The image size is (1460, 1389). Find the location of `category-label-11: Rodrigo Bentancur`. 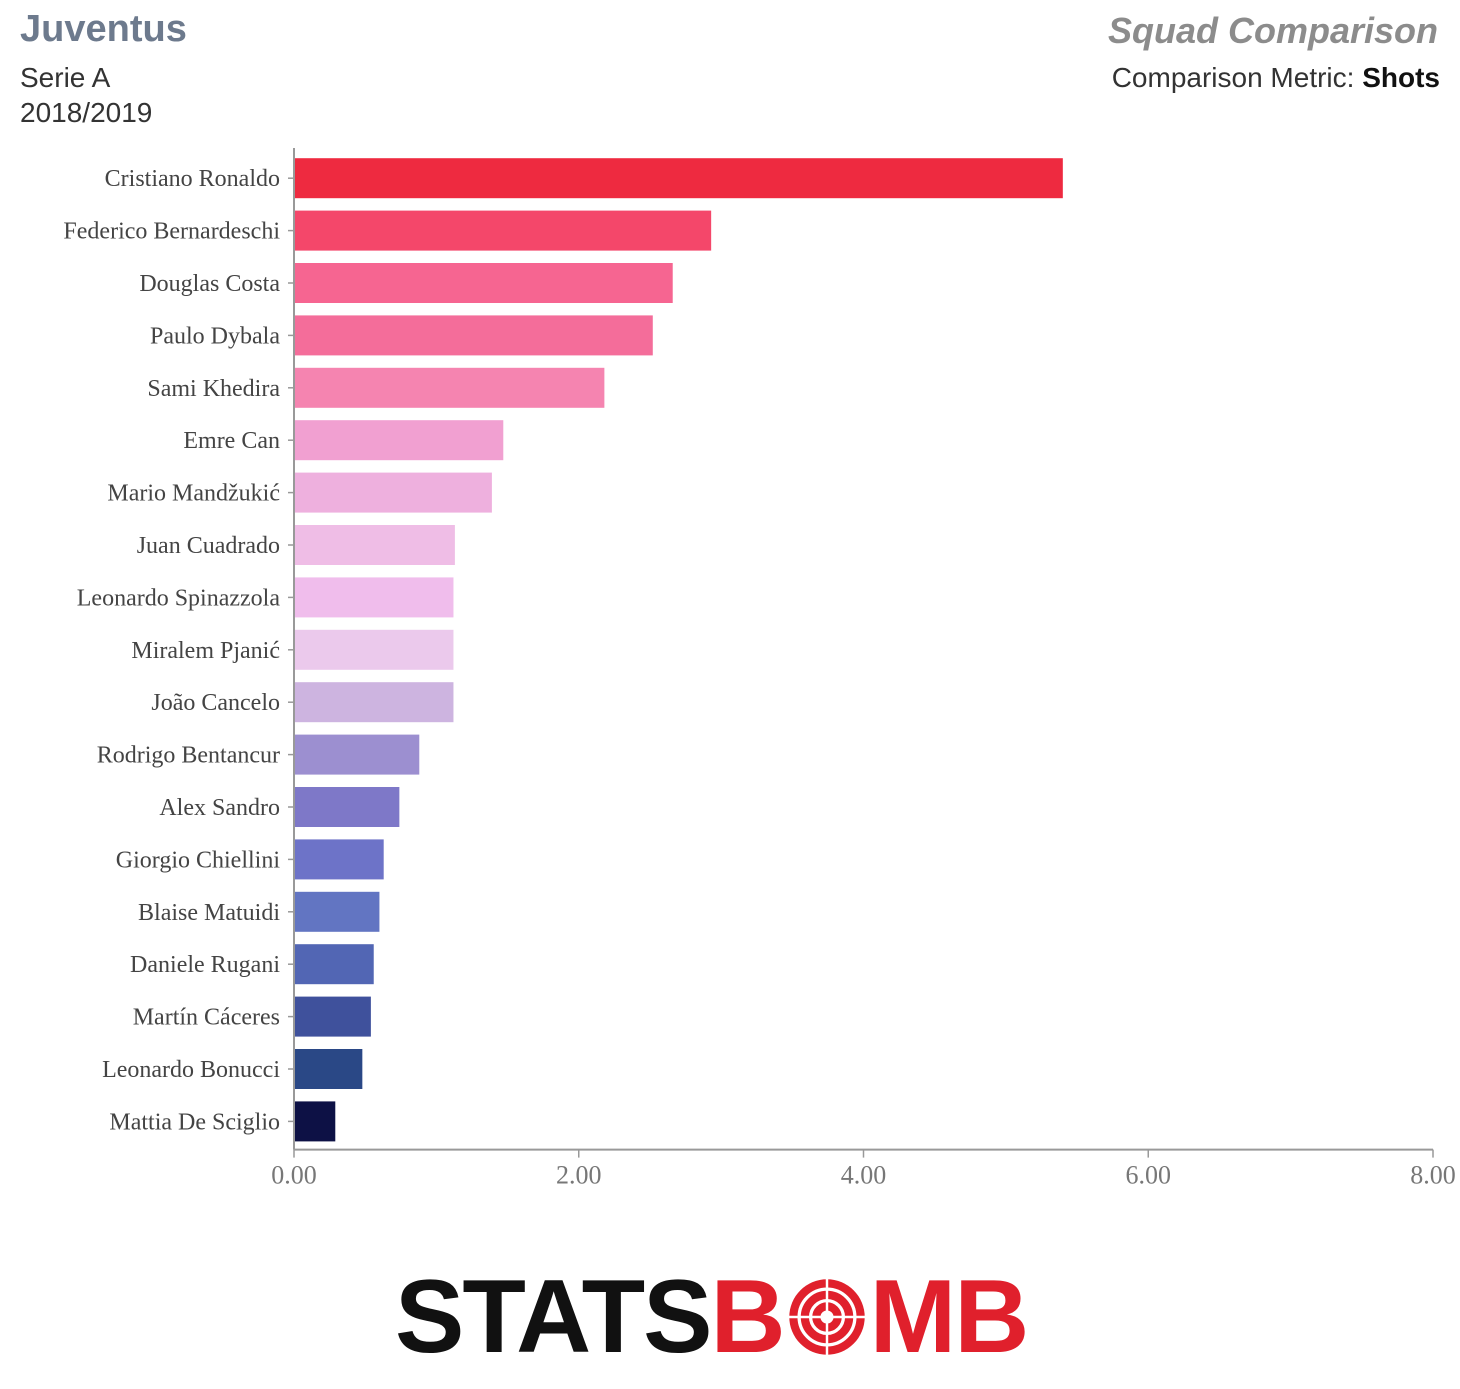

category-label-11: Rodrigo Bentancur is located at coordinates (188, 756).